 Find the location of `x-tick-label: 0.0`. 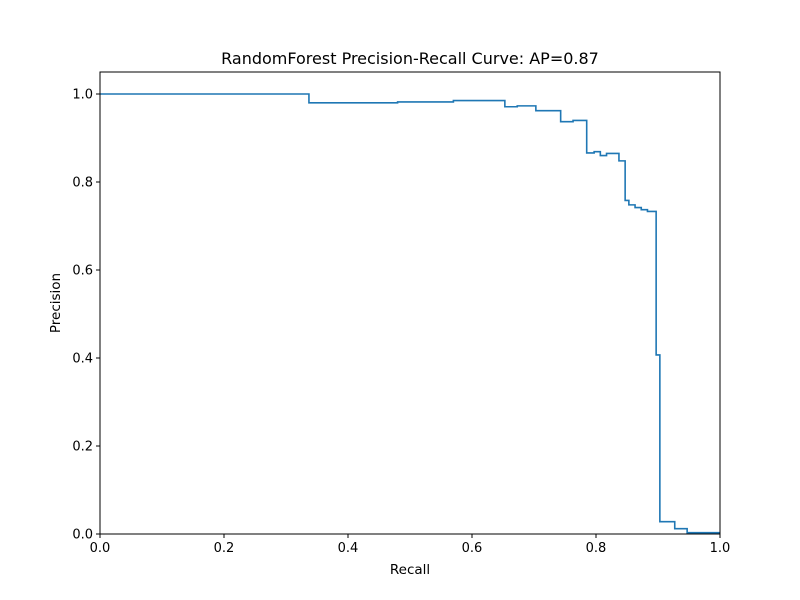

x-tick-label: 0.0 is located at coordinates (100, 548).